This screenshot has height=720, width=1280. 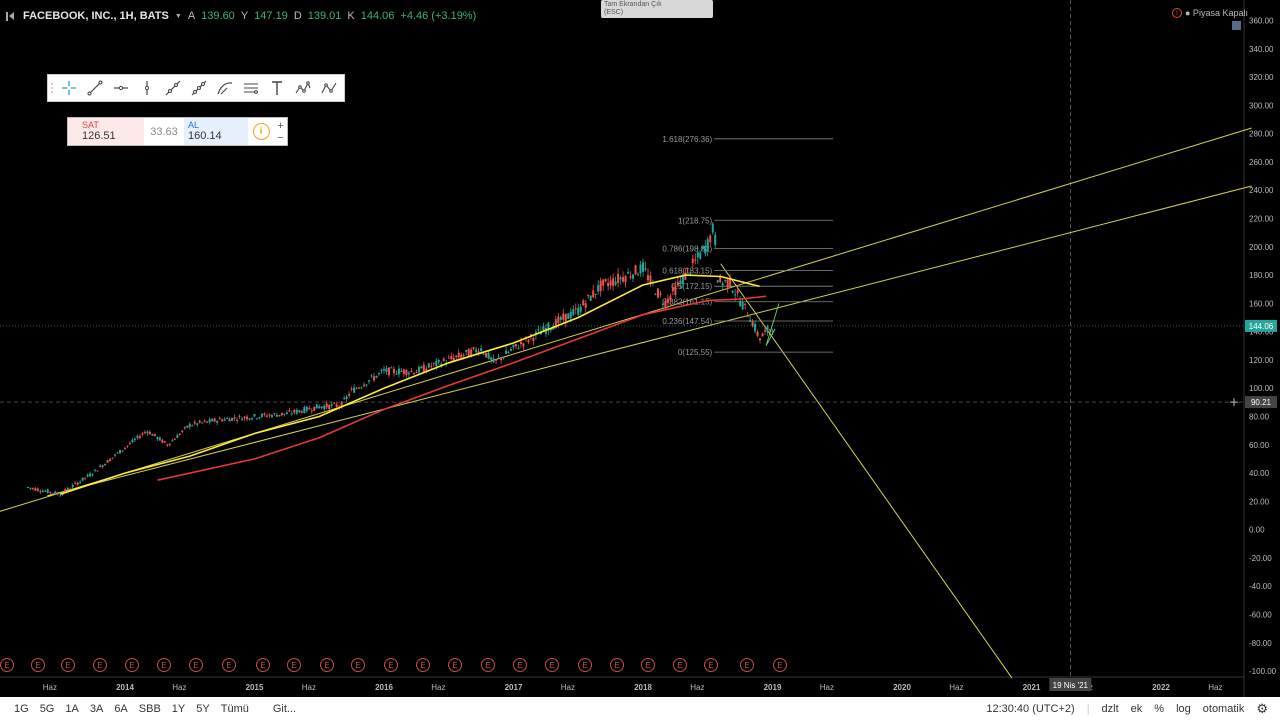 What do you see at coordinates (96, 16) in the screenshot?
I see `symbol-title: FACEBOOK, INC., 1H, BATS` at bounding box center [96, 16].